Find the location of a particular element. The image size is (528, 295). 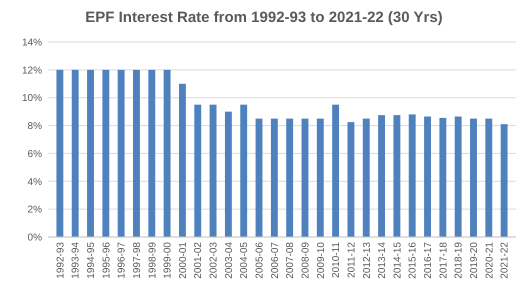

x-tick-label: 2013-14 is located at coordinates (382, 260).